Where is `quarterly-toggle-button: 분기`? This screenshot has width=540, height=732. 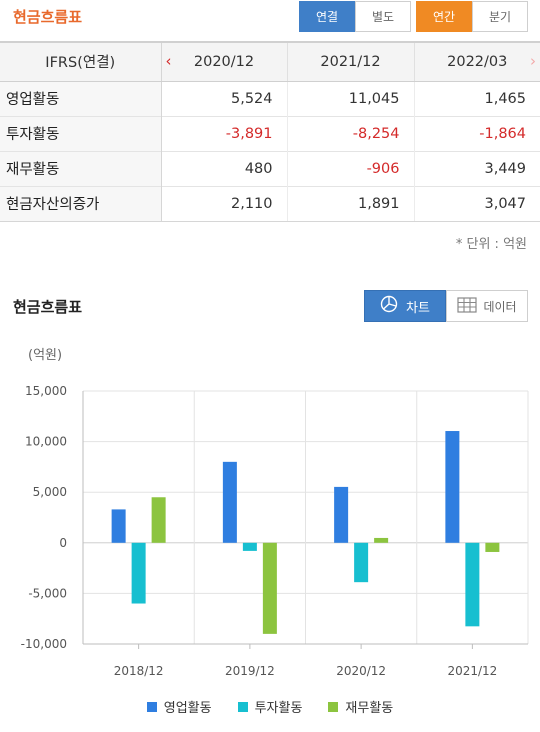 quarterly-toggle-button: 분기 is located at coordinates (500, 16).